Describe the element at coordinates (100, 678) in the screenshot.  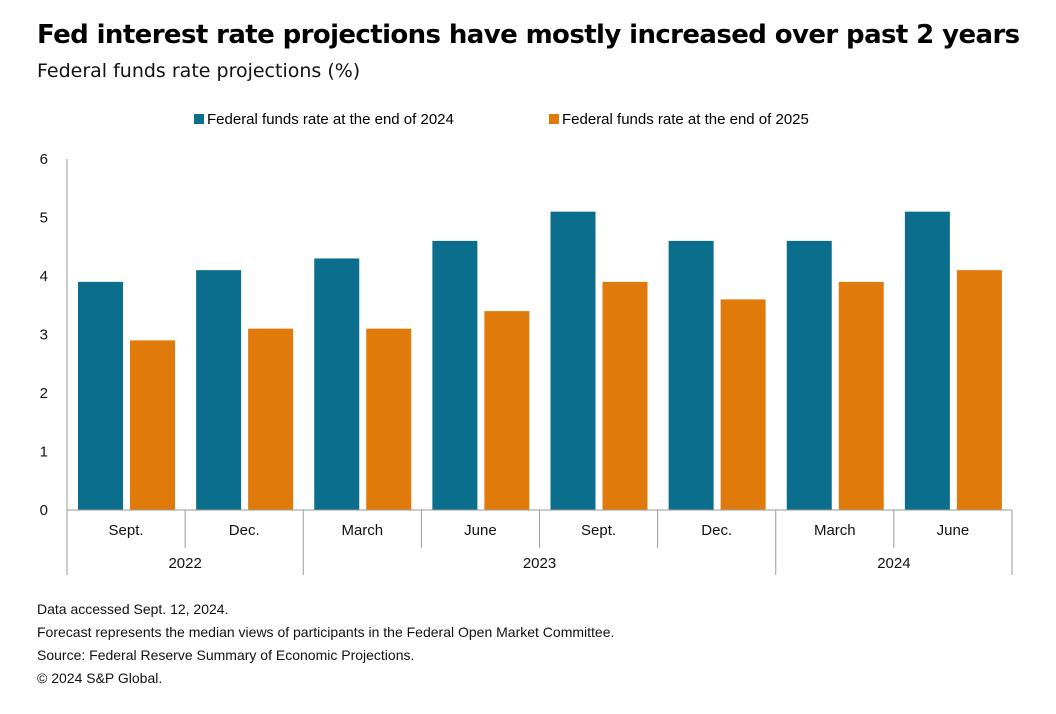
I see `footnote-copyright: © 2024 S&P Global.` at that location.